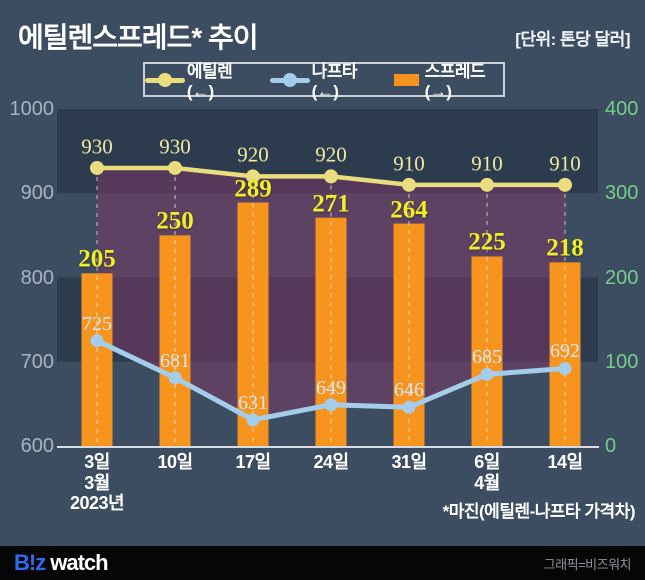 The image size is (645, 580). I want to click on x-axis-label: 6일, so click(487, 462).